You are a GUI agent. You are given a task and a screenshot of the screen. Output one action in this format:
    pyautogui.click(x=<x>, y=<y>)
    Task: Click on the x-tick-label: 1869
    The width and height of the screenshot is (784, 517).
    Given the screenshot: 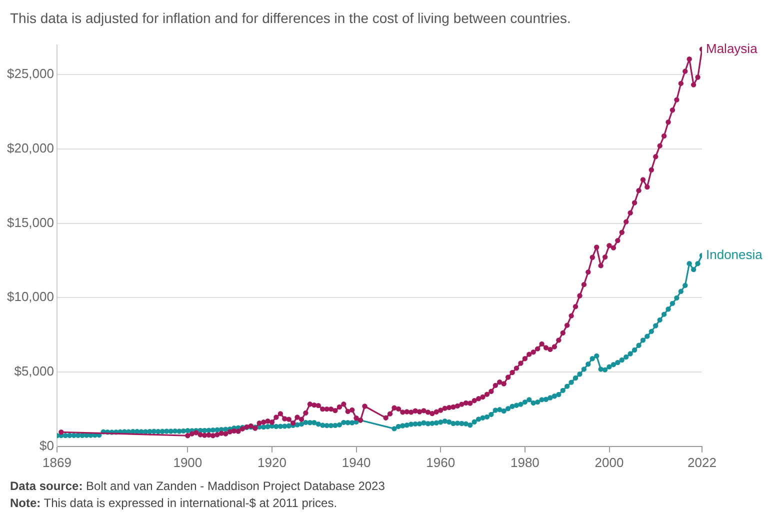 What is the action you would take?
    pyautogui.click(x=57, y=462)
    